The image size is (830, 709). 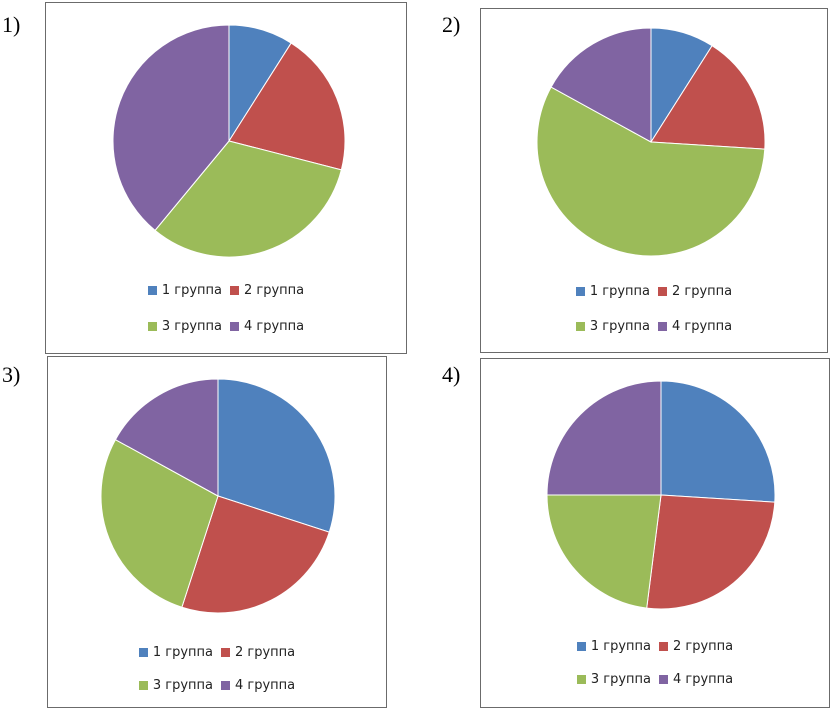 What do you see at coordinates (11, 24) in the screenshot?
I see `chart-number-label-1: 1)` at bounding box center [11, 24].